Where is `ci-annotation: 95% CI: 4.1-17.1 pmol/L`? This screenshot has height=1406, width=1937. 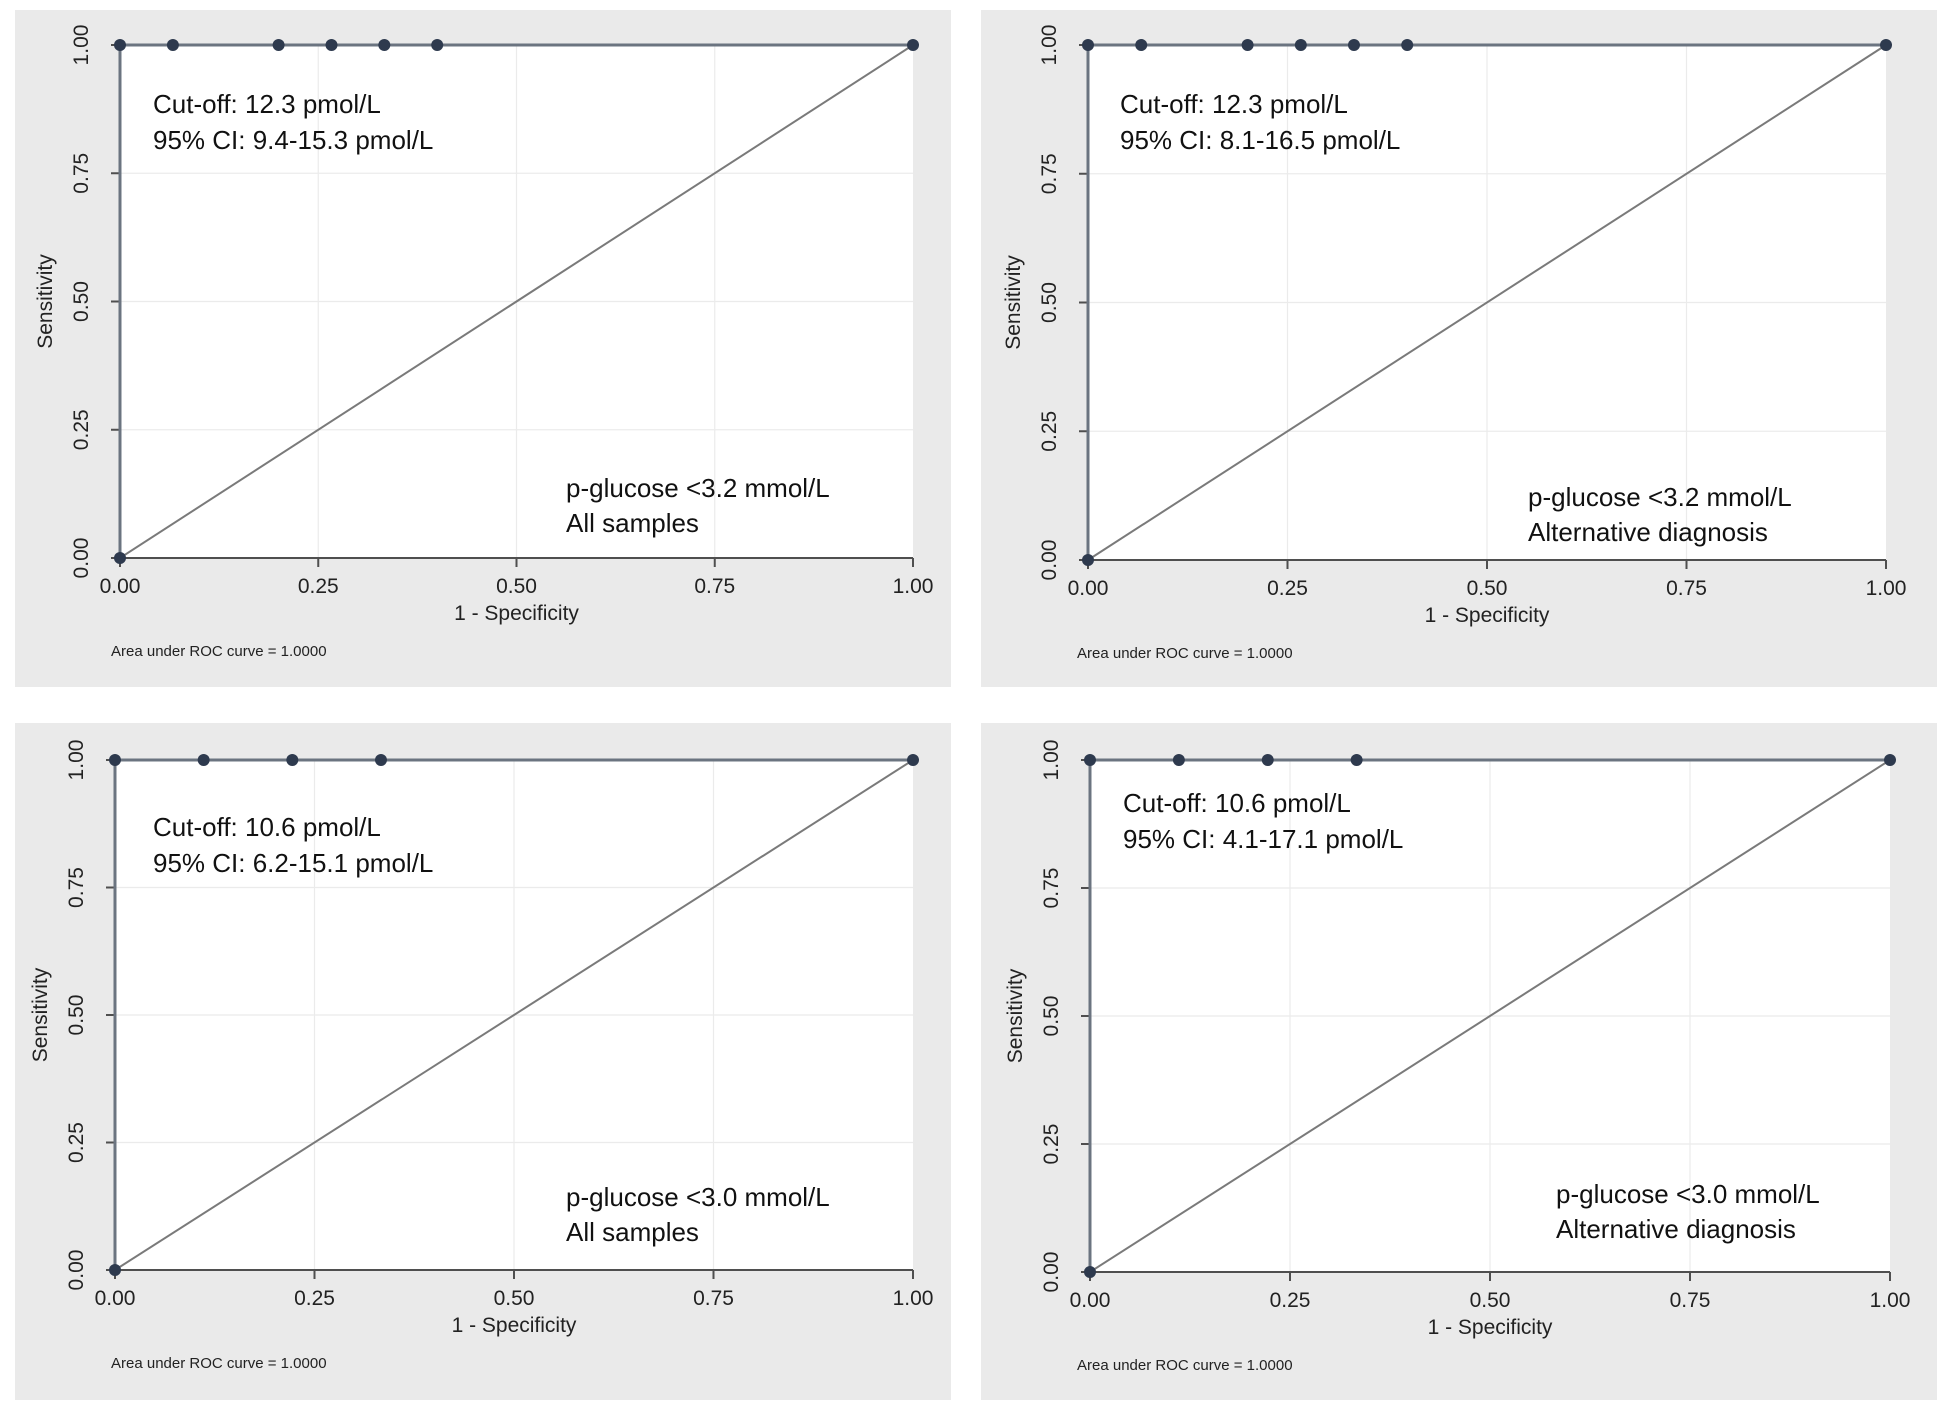 ci-annotation: 95% CI: 4.1-17.1 pmol/L is located at coordinates (1263, 839).